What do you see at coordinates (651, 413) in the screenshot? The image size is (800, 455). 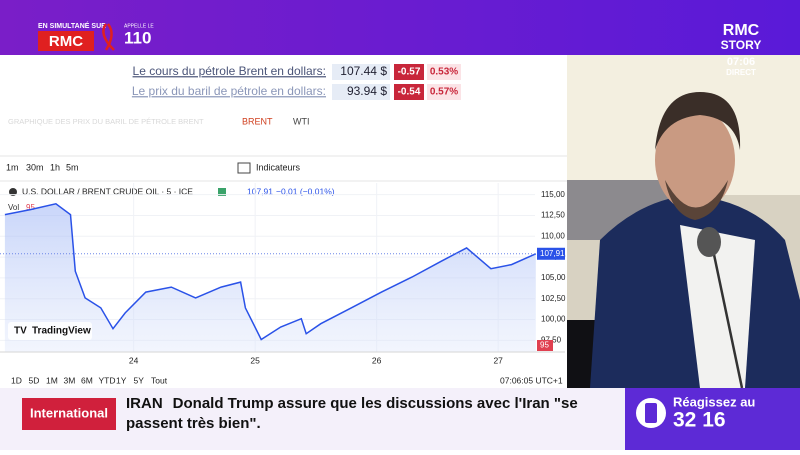 I see `phone-icon` at bounding box center [651, 413].